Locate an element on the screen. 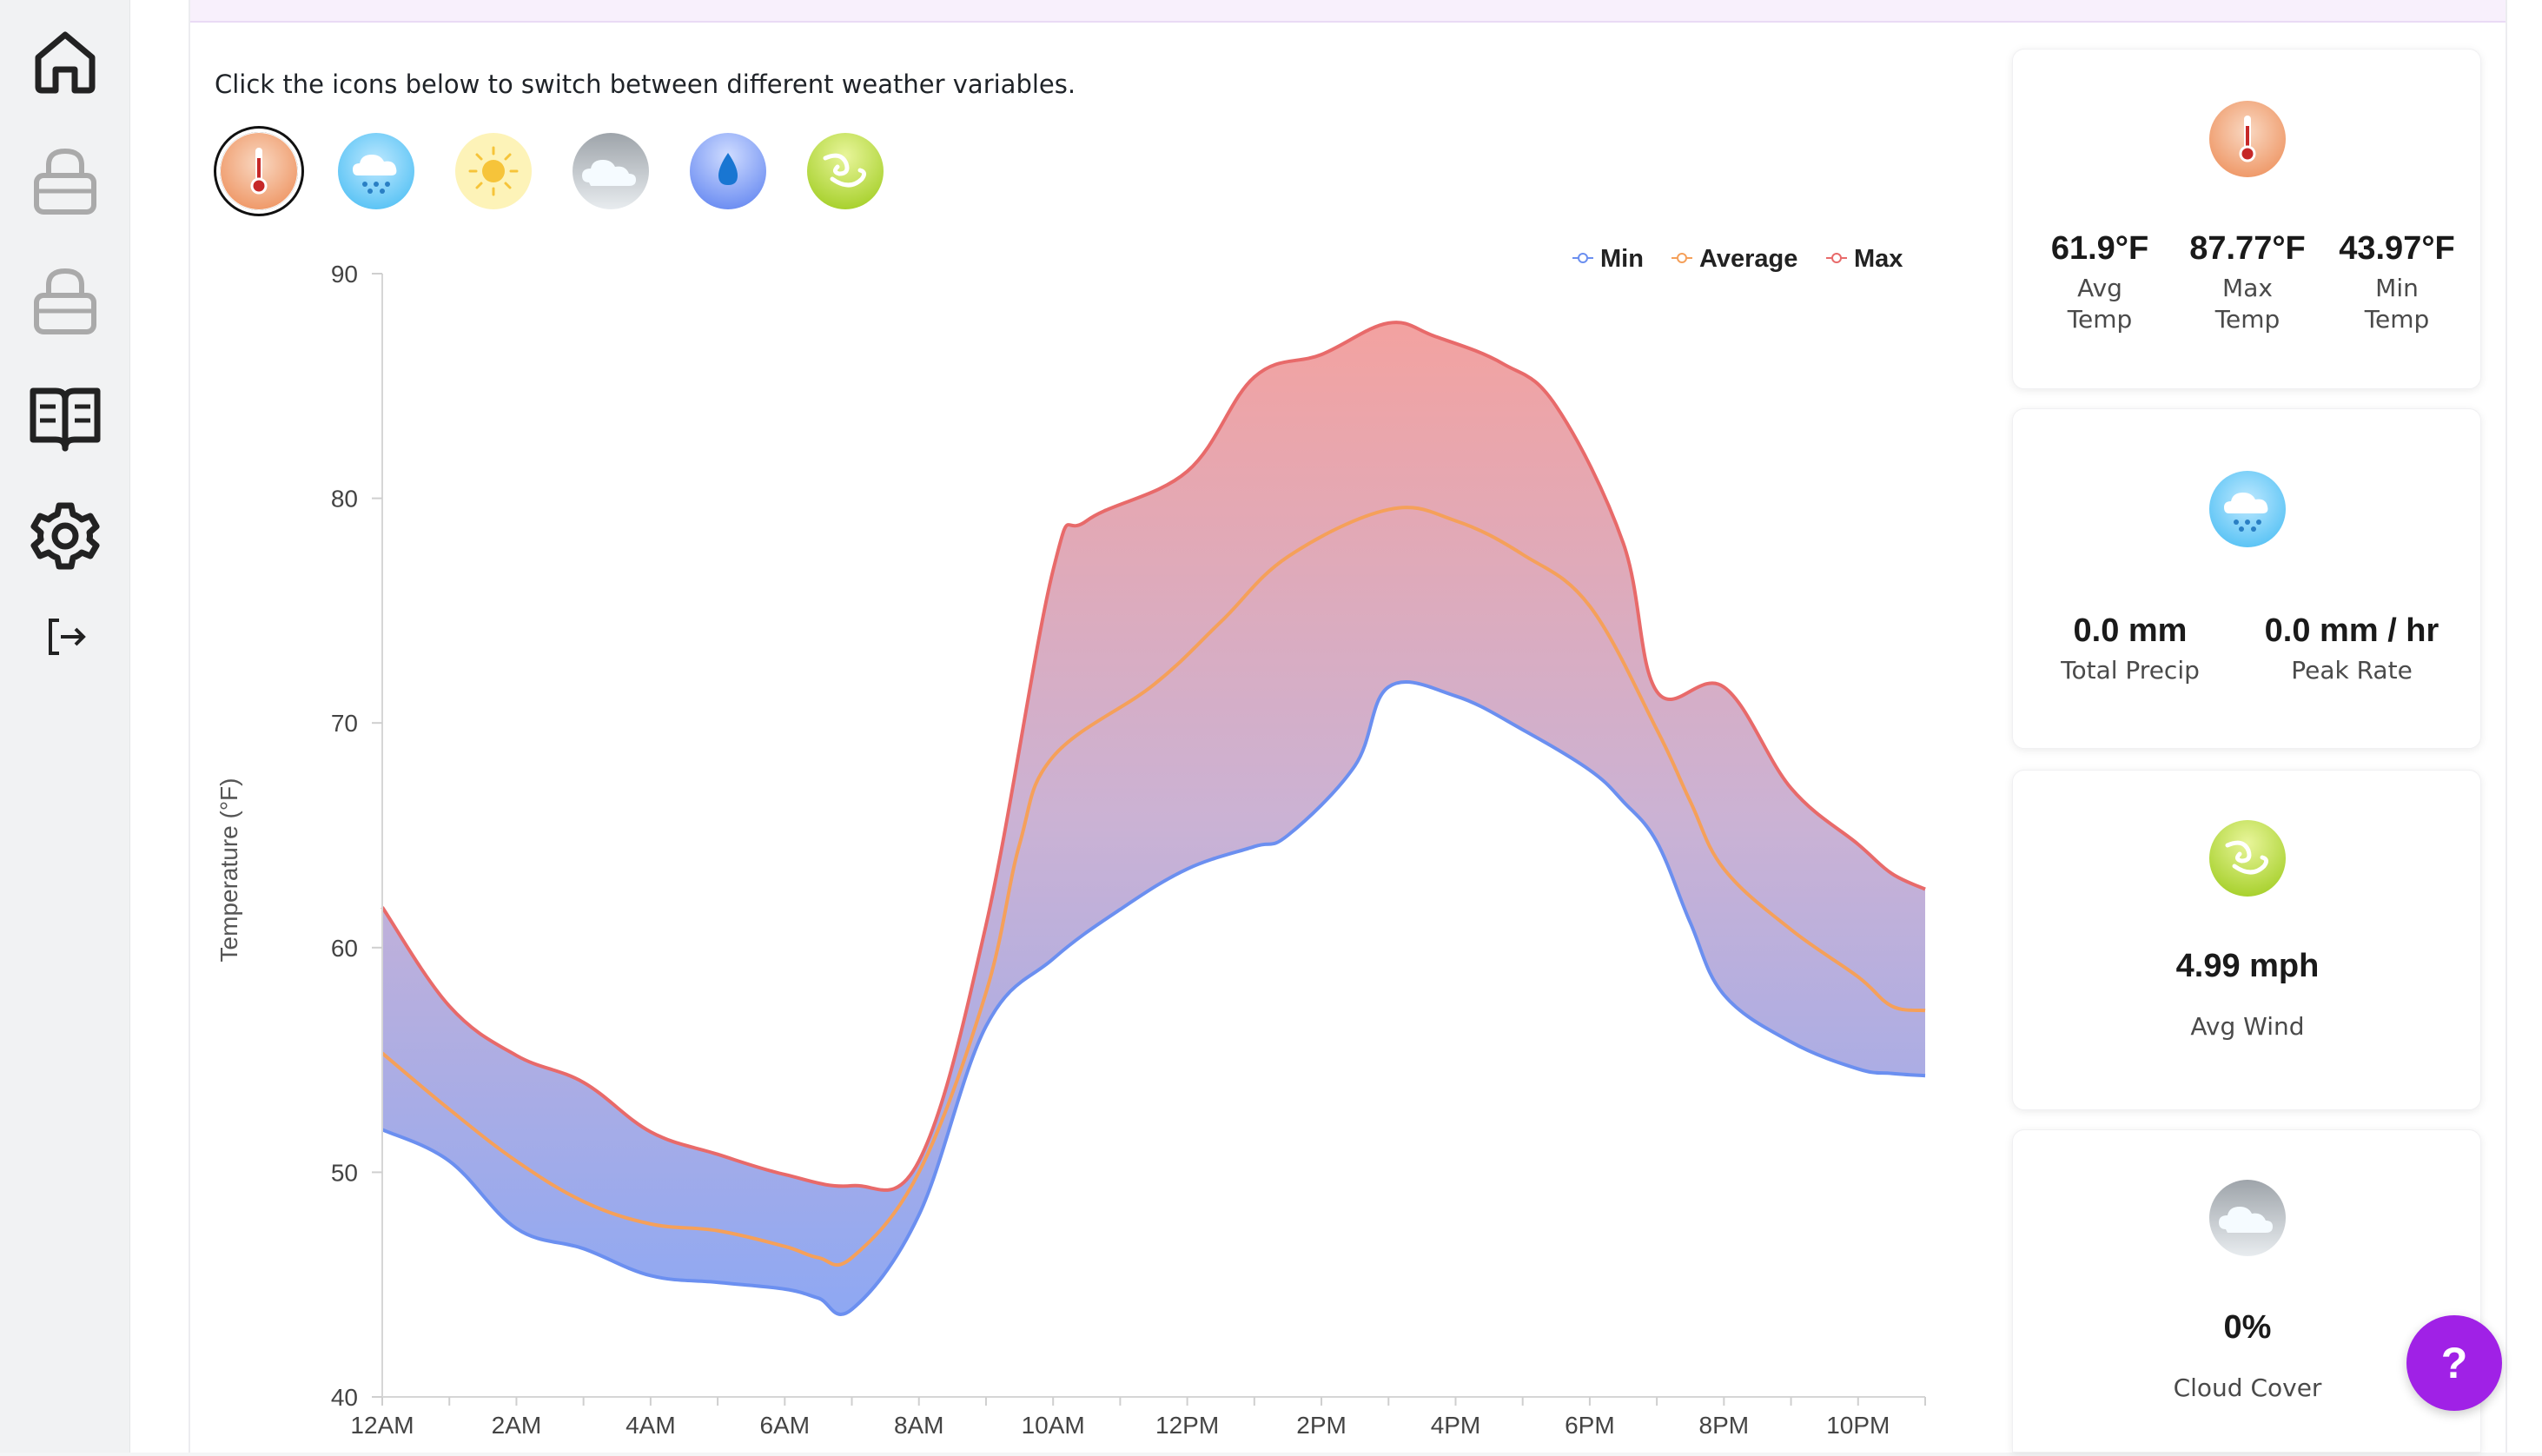 Image resolution: width=2542 pixels, height=1456 pixels. avg-wind-label: Avg Wind is located at coordinates (2247, 1026).